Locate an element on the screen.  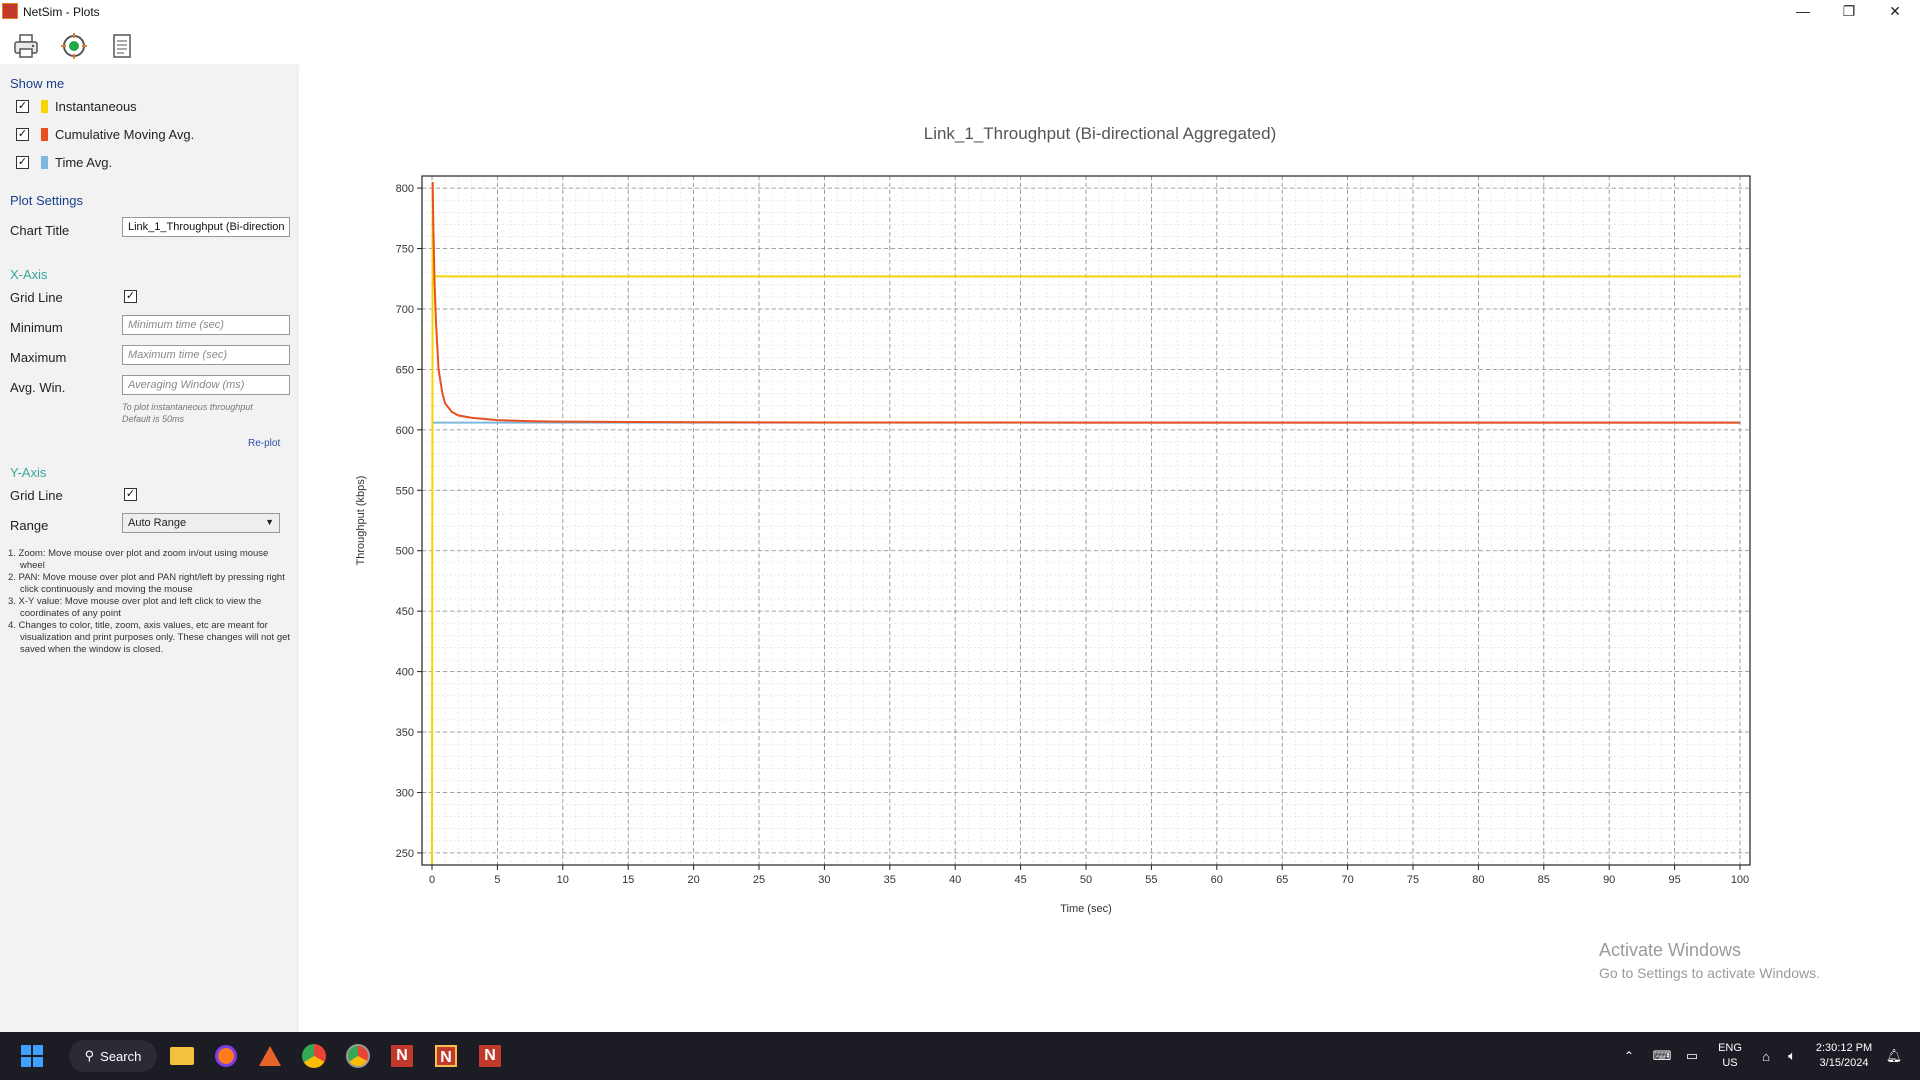
time-avg-checkbox: ✓ is located at coordinates (22, 162).